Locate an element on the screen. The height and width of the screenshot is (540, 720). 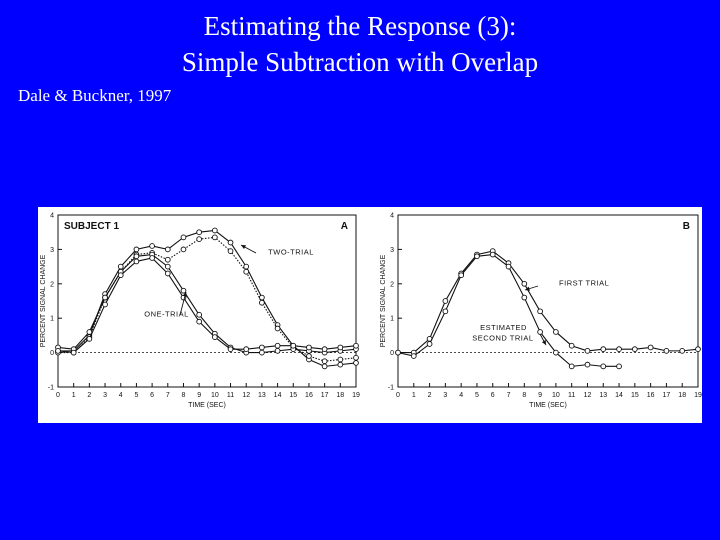
x-tick-label: 4 is located at coordinates (461, 395).